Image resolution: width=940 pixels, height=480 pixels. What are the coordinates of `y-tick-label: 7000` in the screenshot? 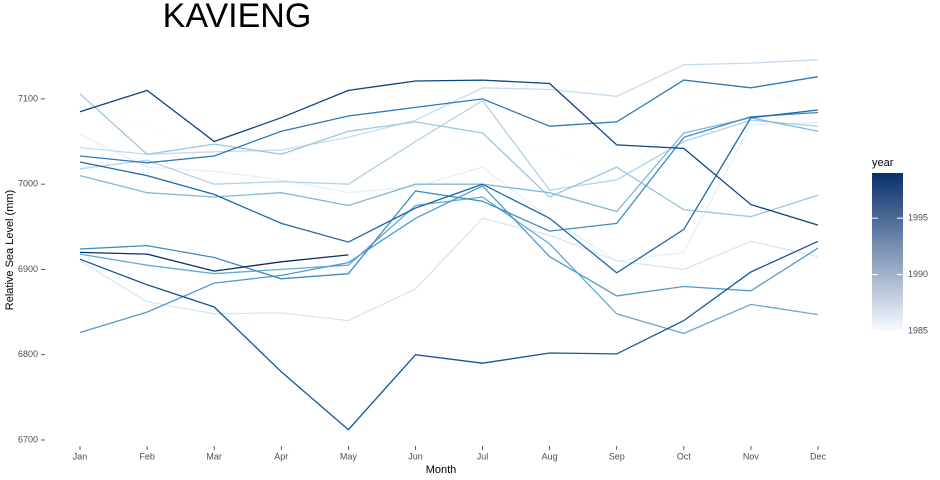 It's located at (28, 184).